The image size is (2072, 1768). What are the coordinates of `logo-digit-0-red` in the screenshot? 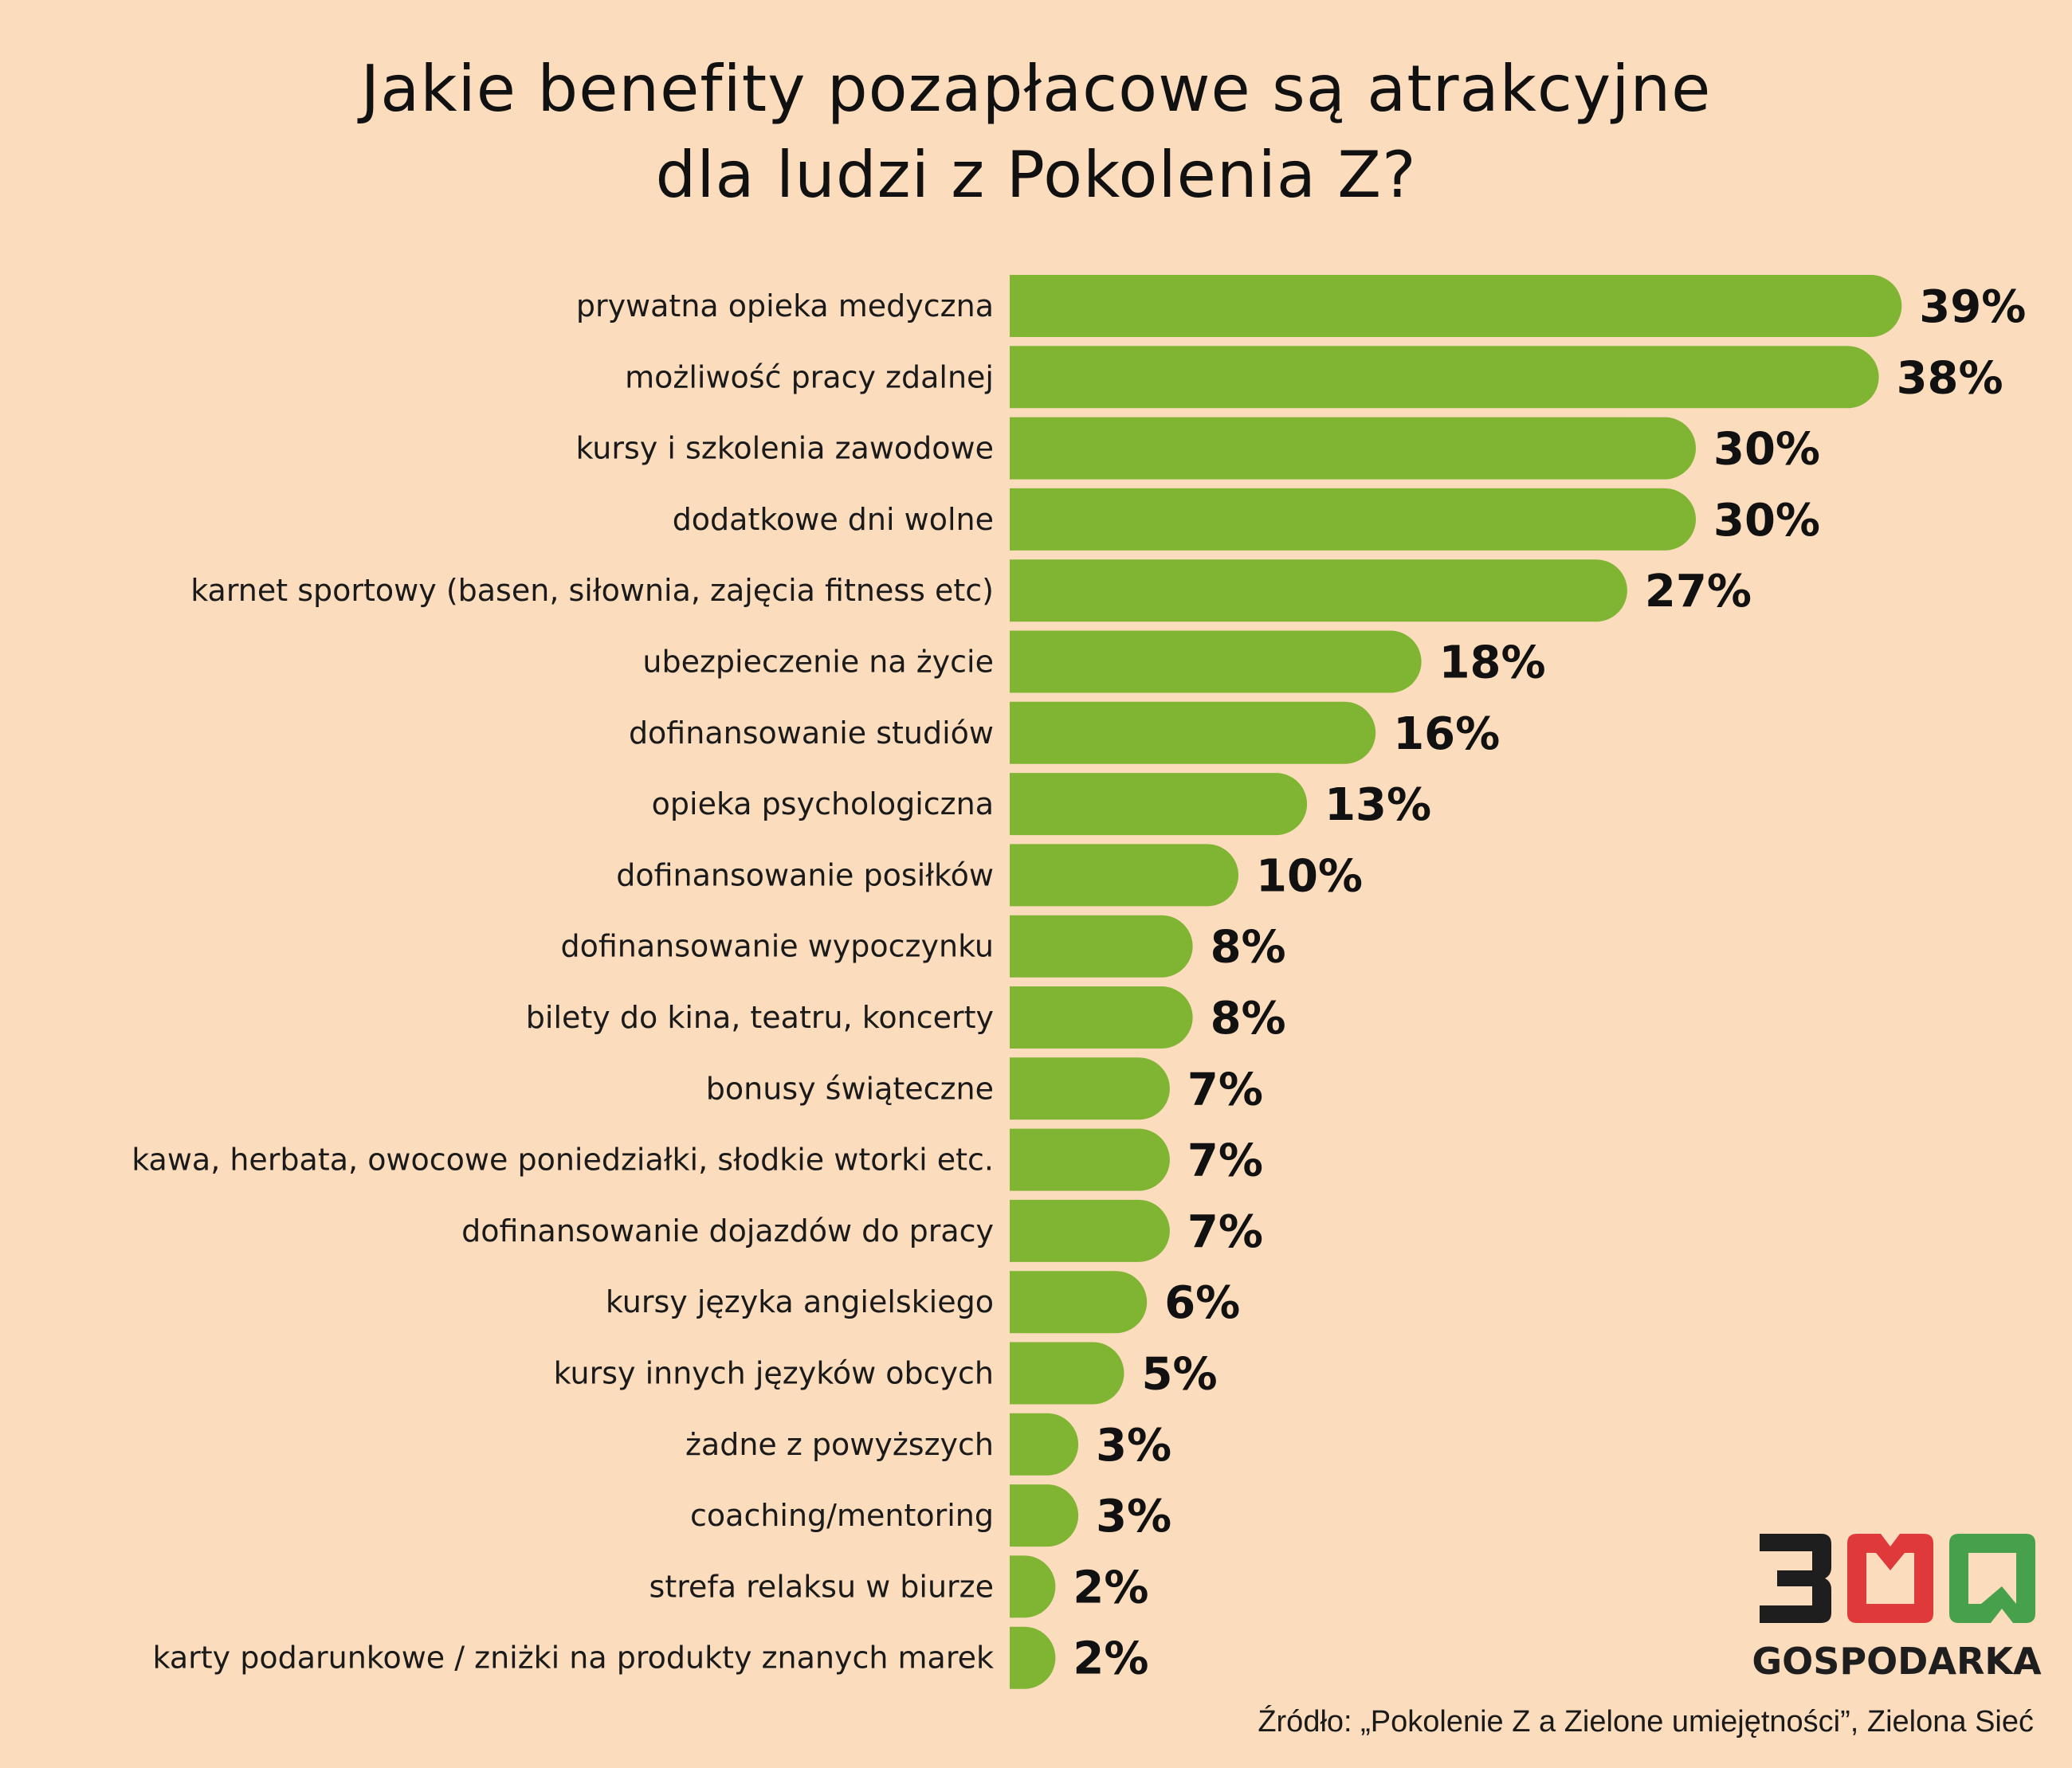 It's located at (1890, 1578).